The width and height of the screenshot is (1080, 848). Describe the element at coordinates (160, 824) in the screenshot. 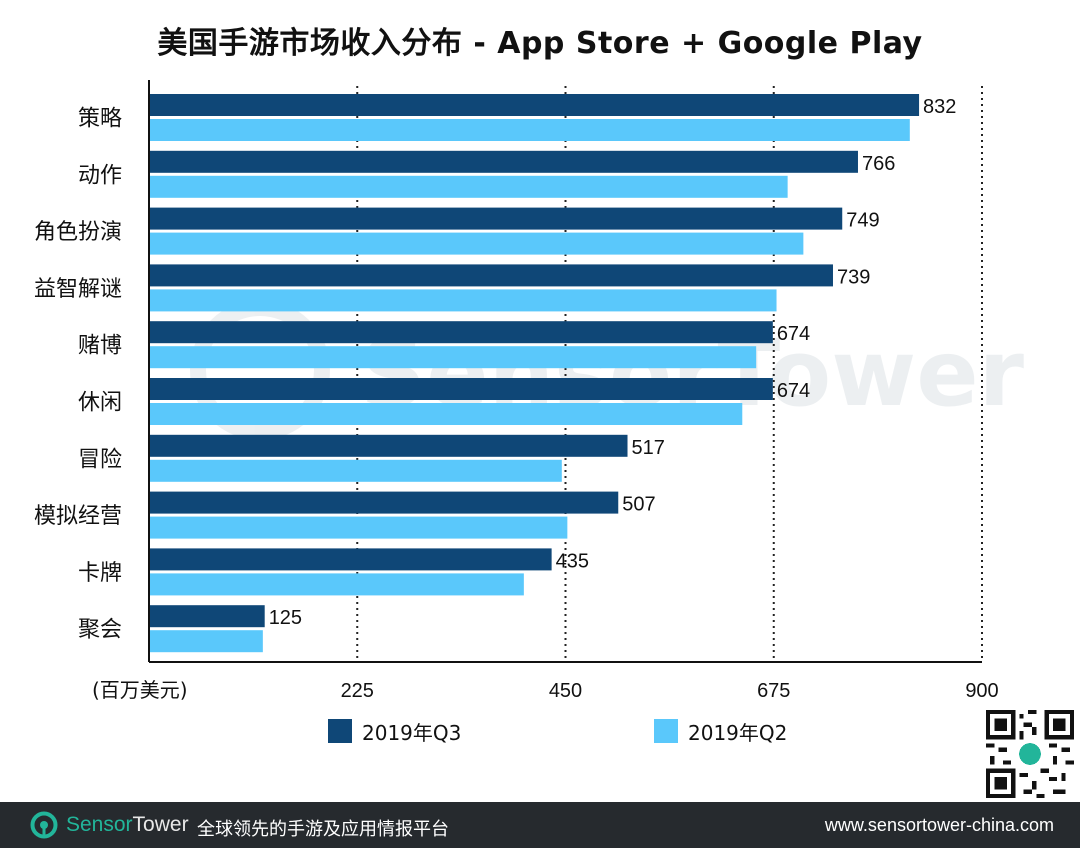

I see `brand-tower: Tower` at that location.